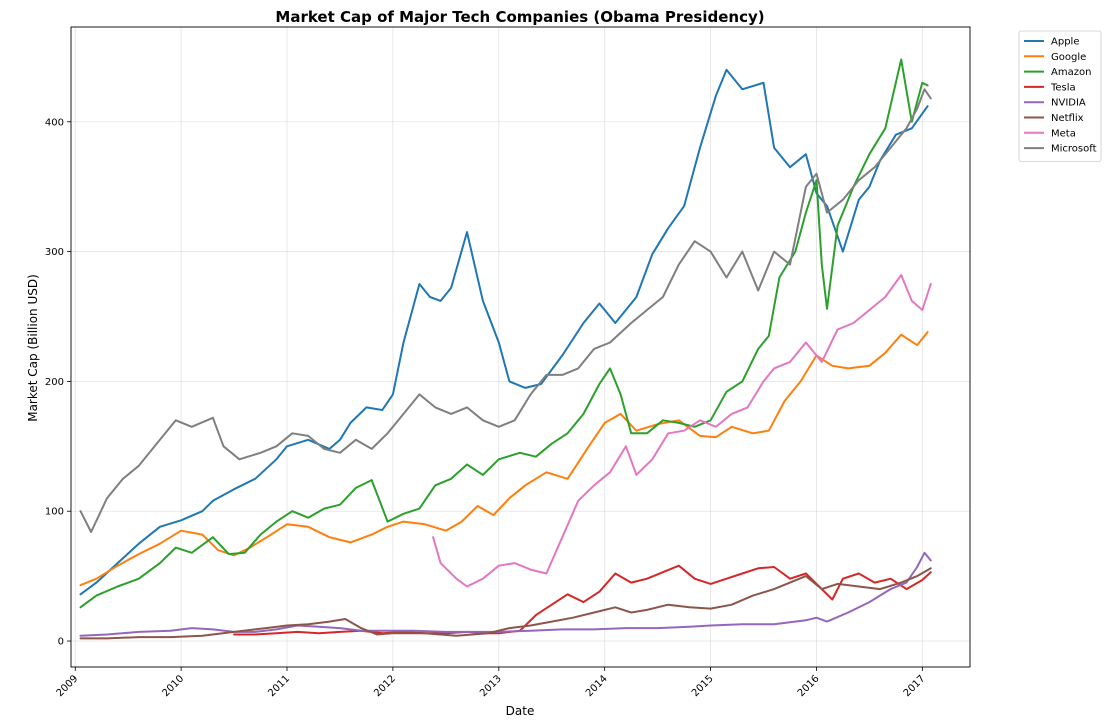  What do you see at coordinates (1063, 133) in the screenshot?
I see `legend-label: Meta` at bounding box center [1063, 133].